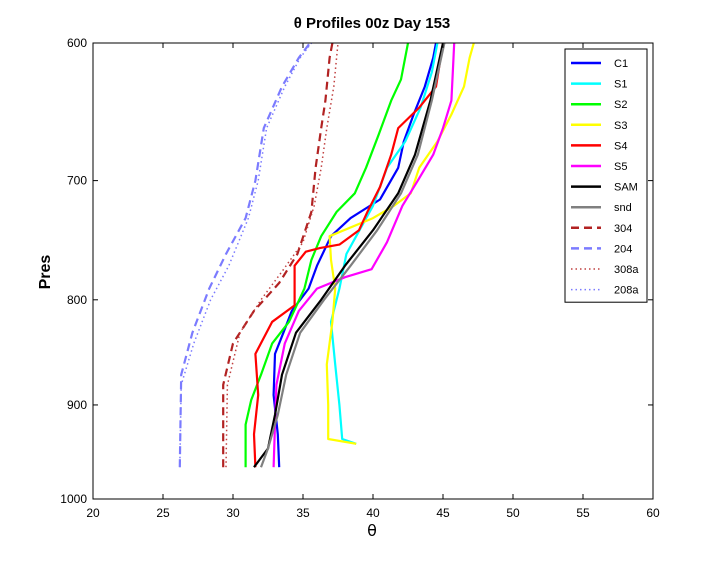 This screenshot has width=721, height=562. Describe the element at coordinates (621, 64) in the screenshot. I see `legend-label-C1: C1` at that location.